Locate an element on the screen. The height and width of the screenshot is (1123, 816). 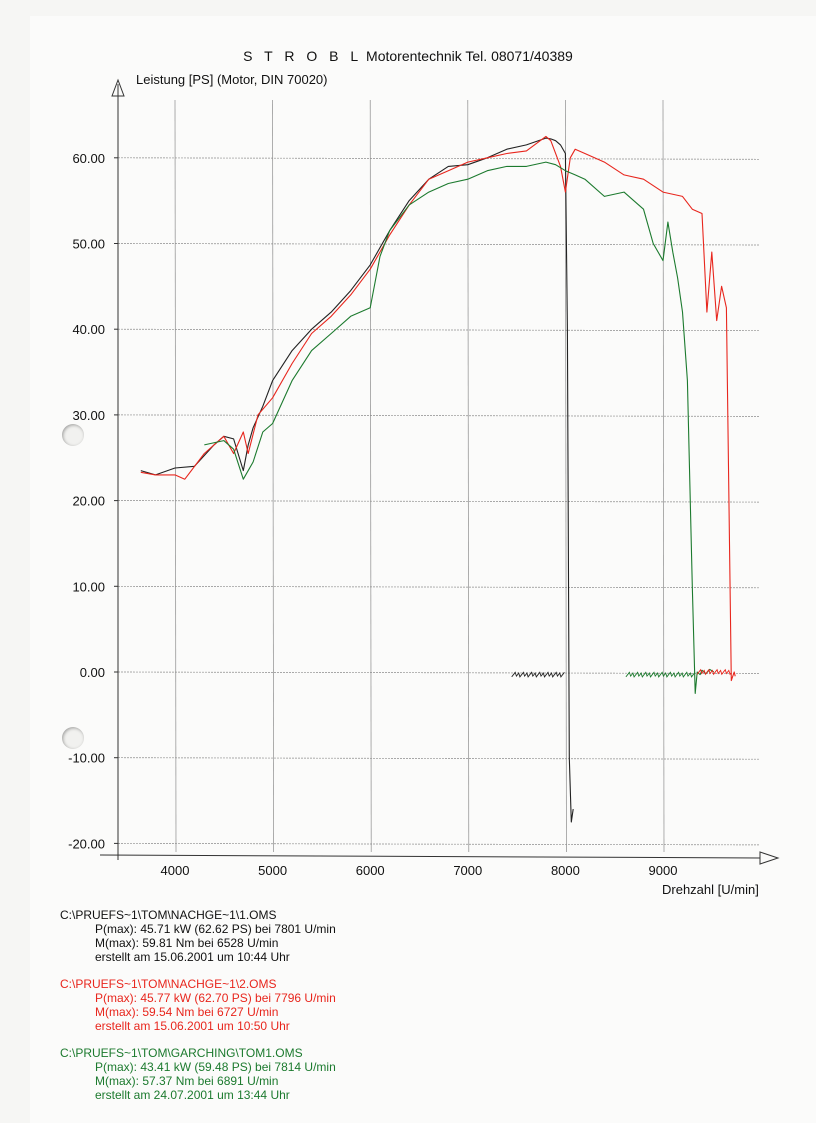
y-tick-label: 60.00 is located at coordinates (88, 158).